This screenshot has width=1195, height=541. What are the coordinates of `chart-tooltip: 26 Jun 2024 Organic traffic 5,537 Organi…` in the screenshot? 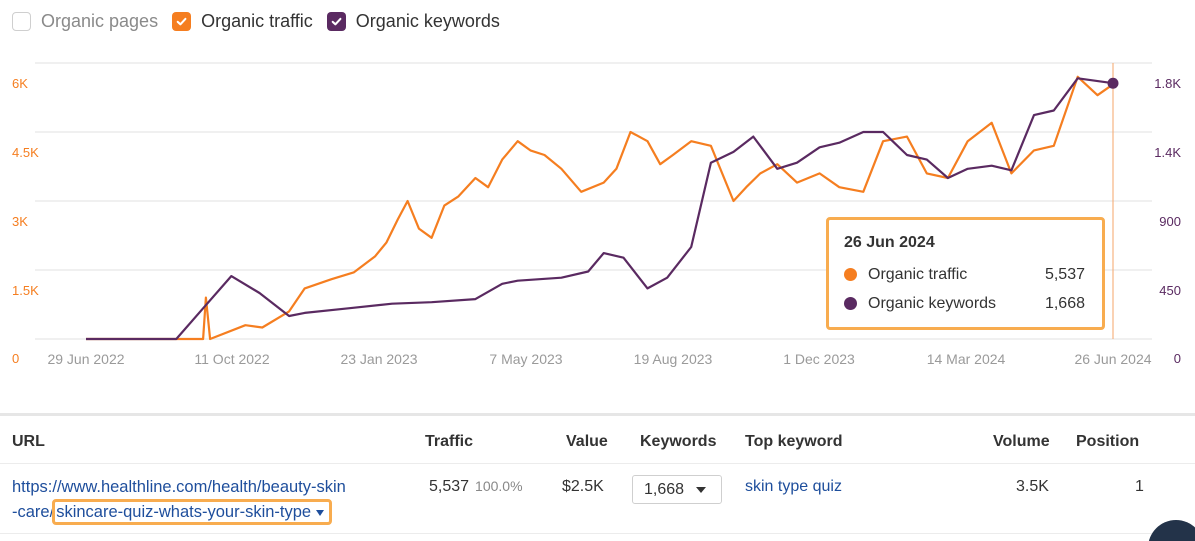 It's located at (965, 273).